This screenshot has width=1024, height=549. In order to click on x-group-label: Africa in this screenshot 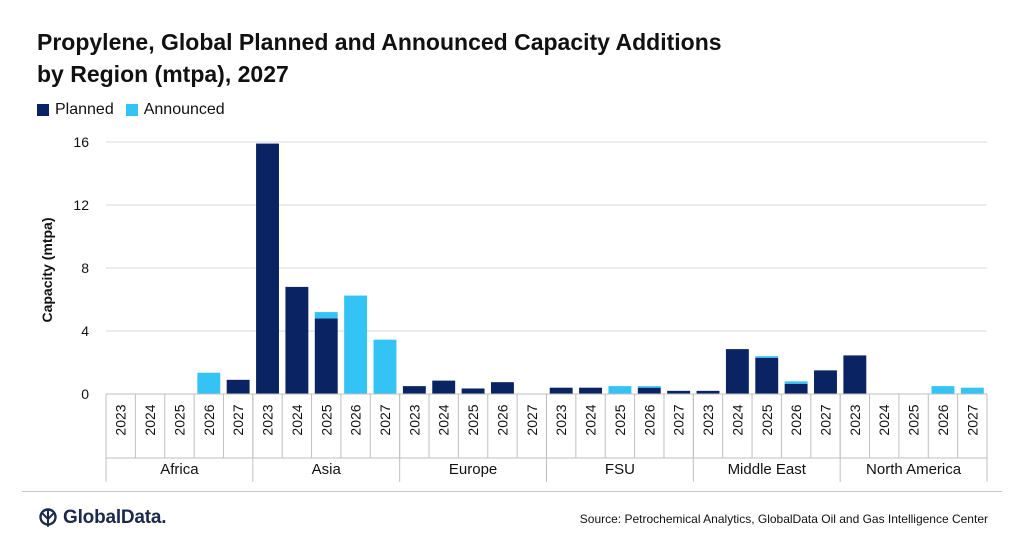, I will do `click(179, 469)`.